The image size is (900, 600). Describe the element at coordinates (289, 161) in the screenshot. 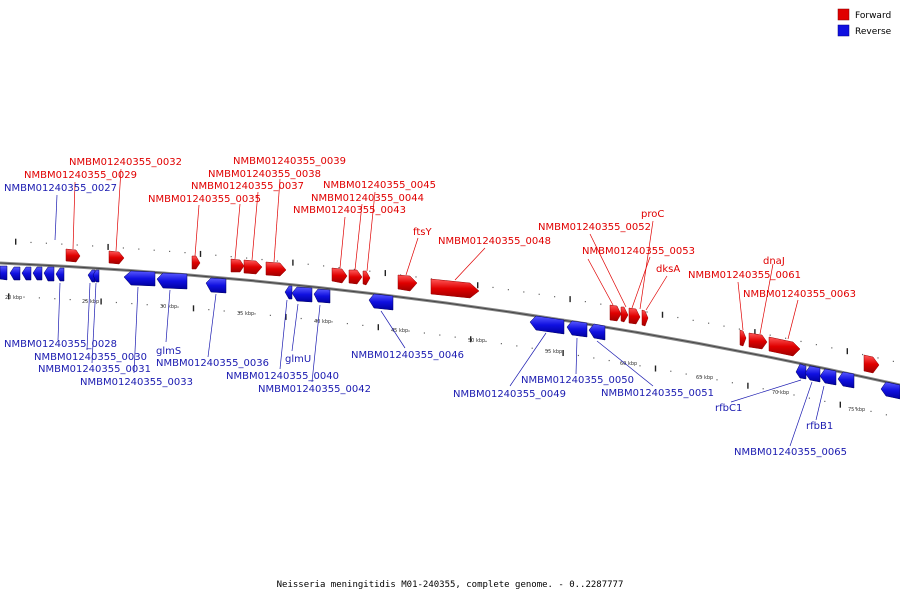

I see `gene-label: NMBM01240355_0039` at that location.